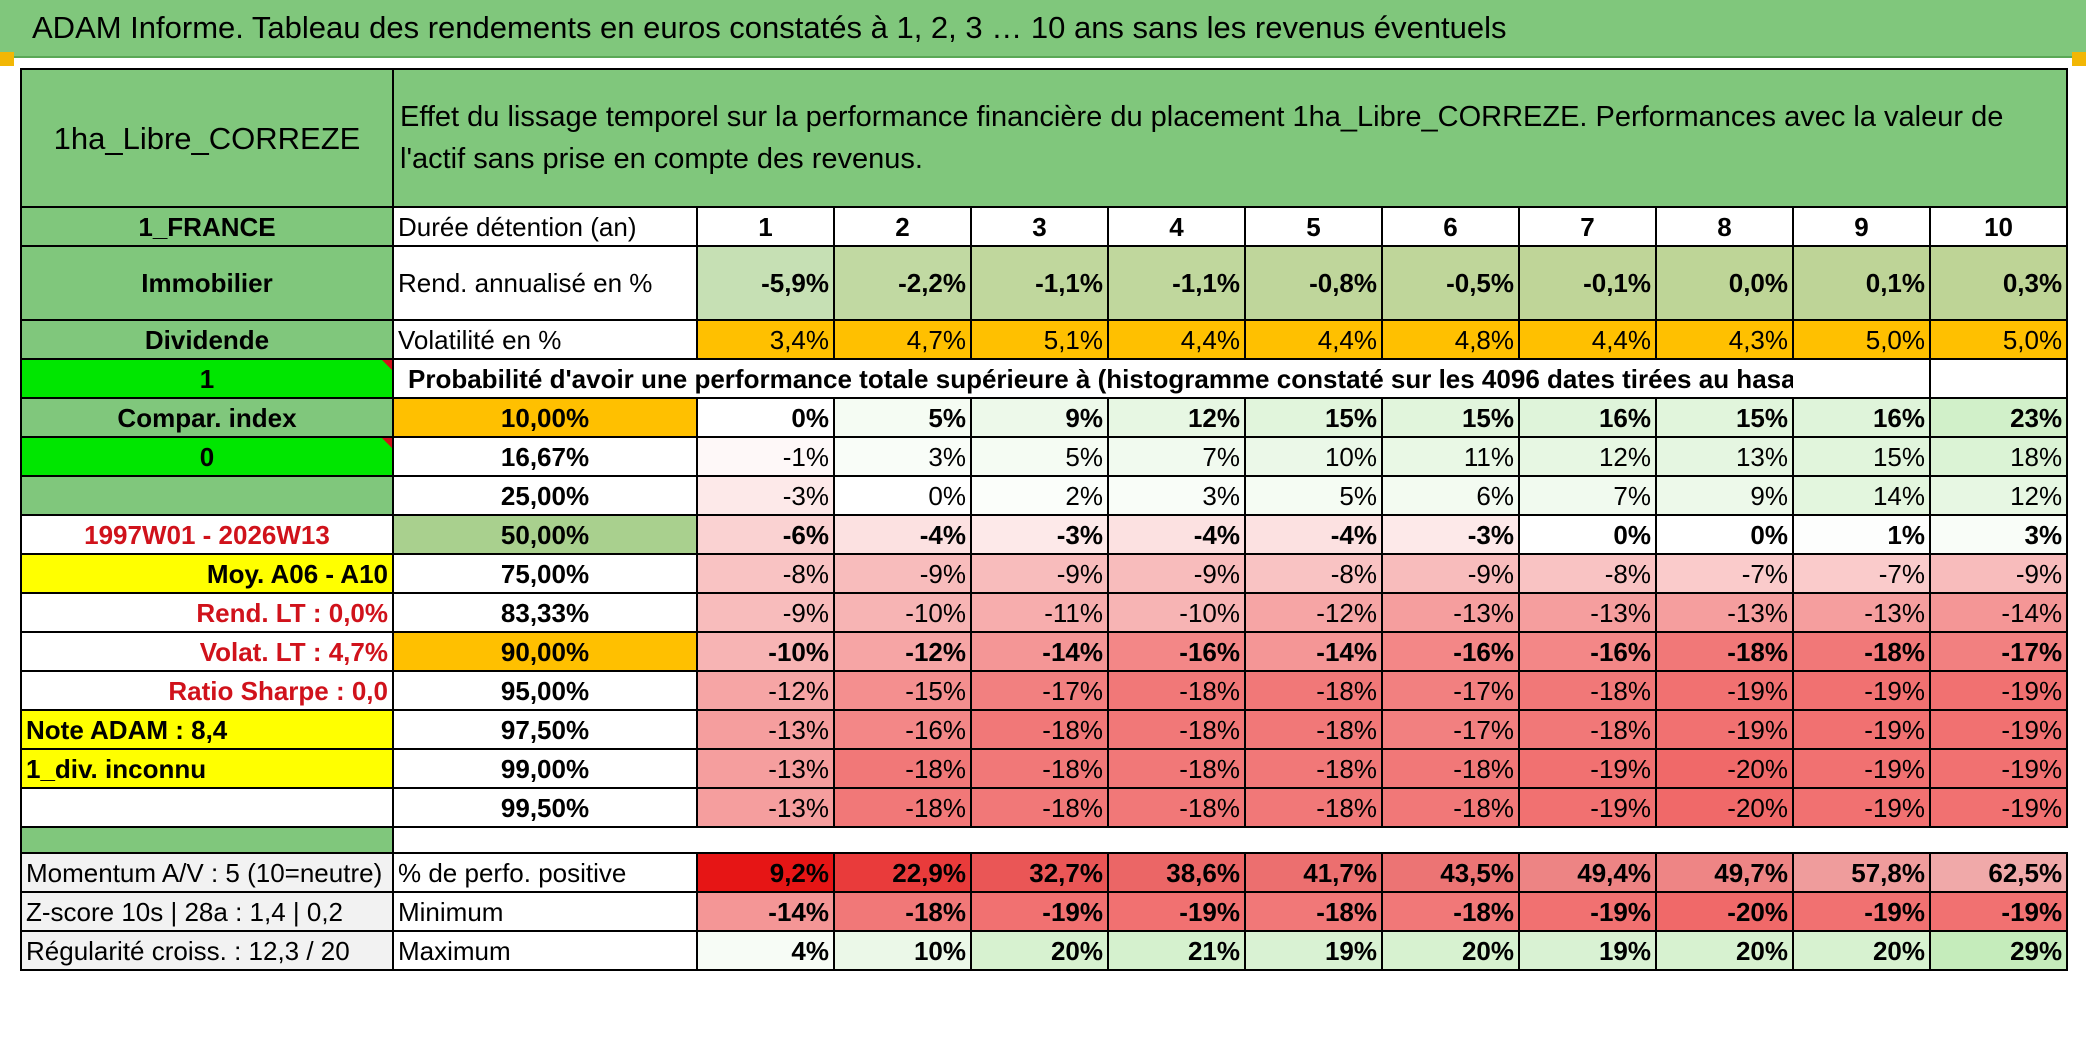 This screenshot has width=2086, height=1044. Describe the element at coordinates (902, 456) in the screenshot. I see `quantile-cell: 3%` at that location.